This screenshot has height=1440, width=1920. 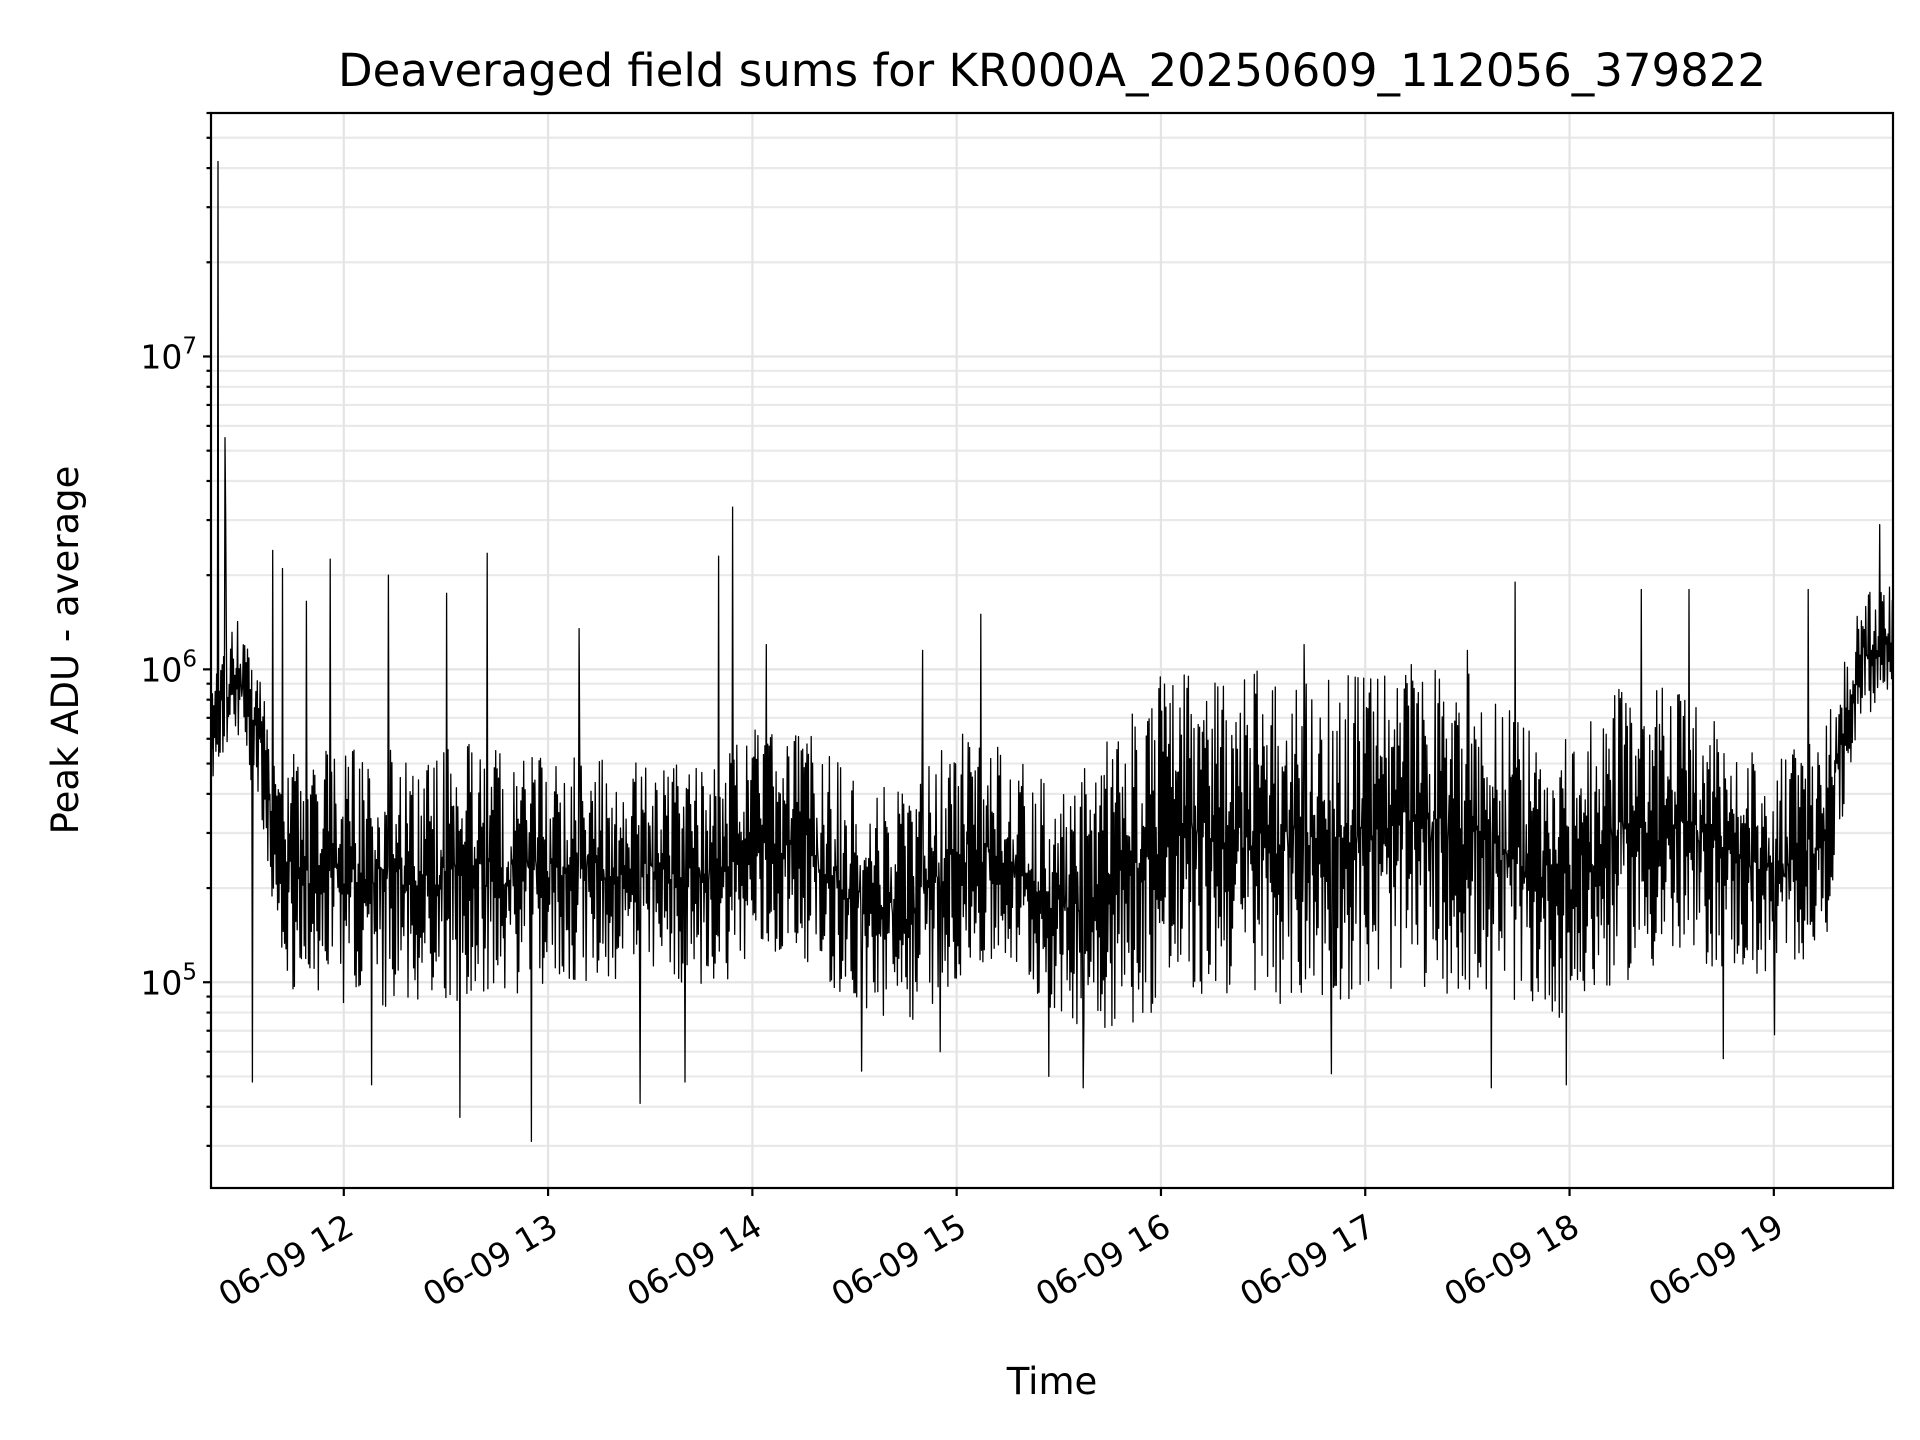 I want to click on x-tick-label: 06-09 13, so click(x=490, y=1260).